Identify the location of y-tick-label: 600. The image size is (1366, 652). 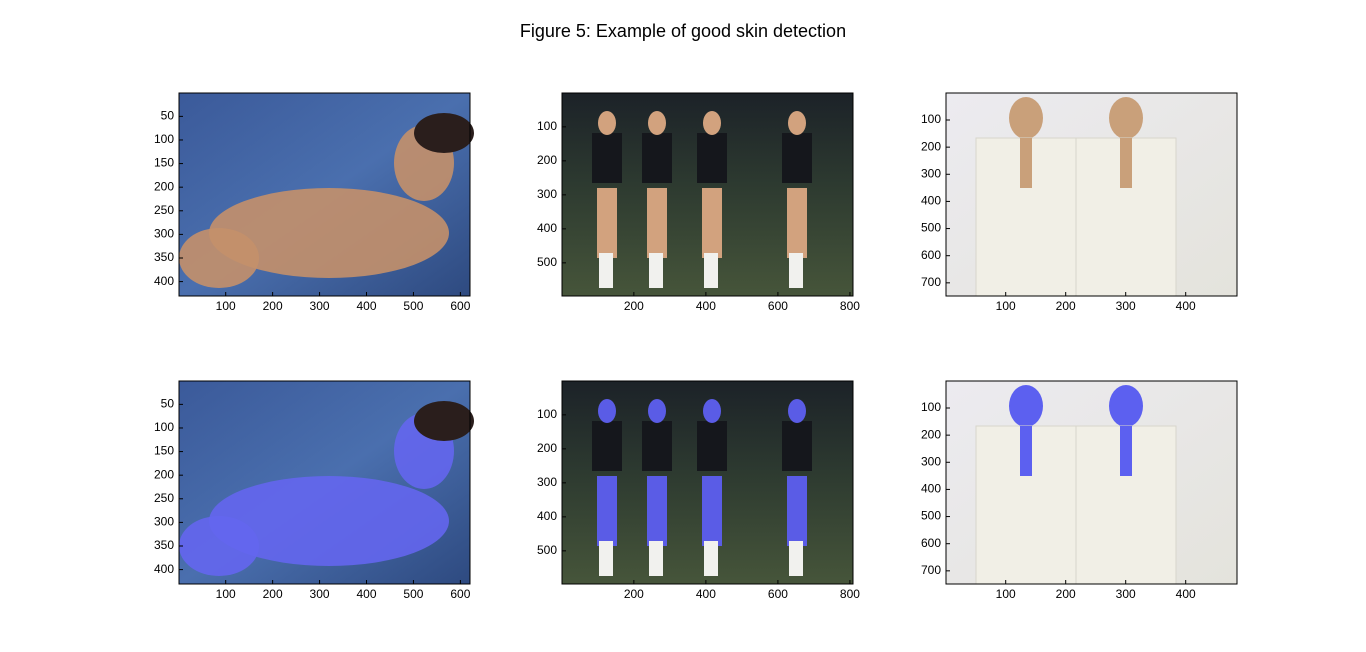
(931, 255).